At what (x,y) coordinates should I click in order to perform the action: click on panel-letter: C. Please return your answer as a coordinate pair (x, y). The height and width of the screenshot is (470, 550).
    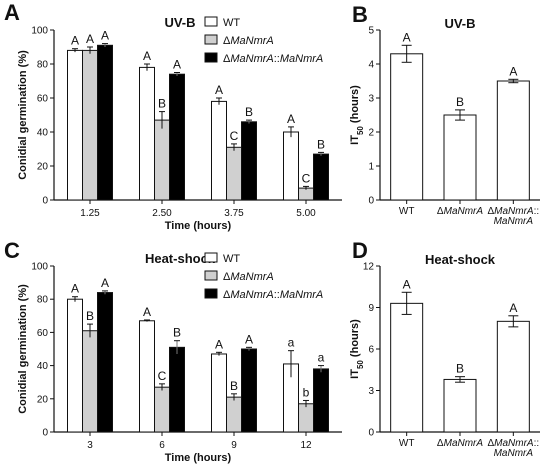
    Looking at the image, I should click on (12, 250).